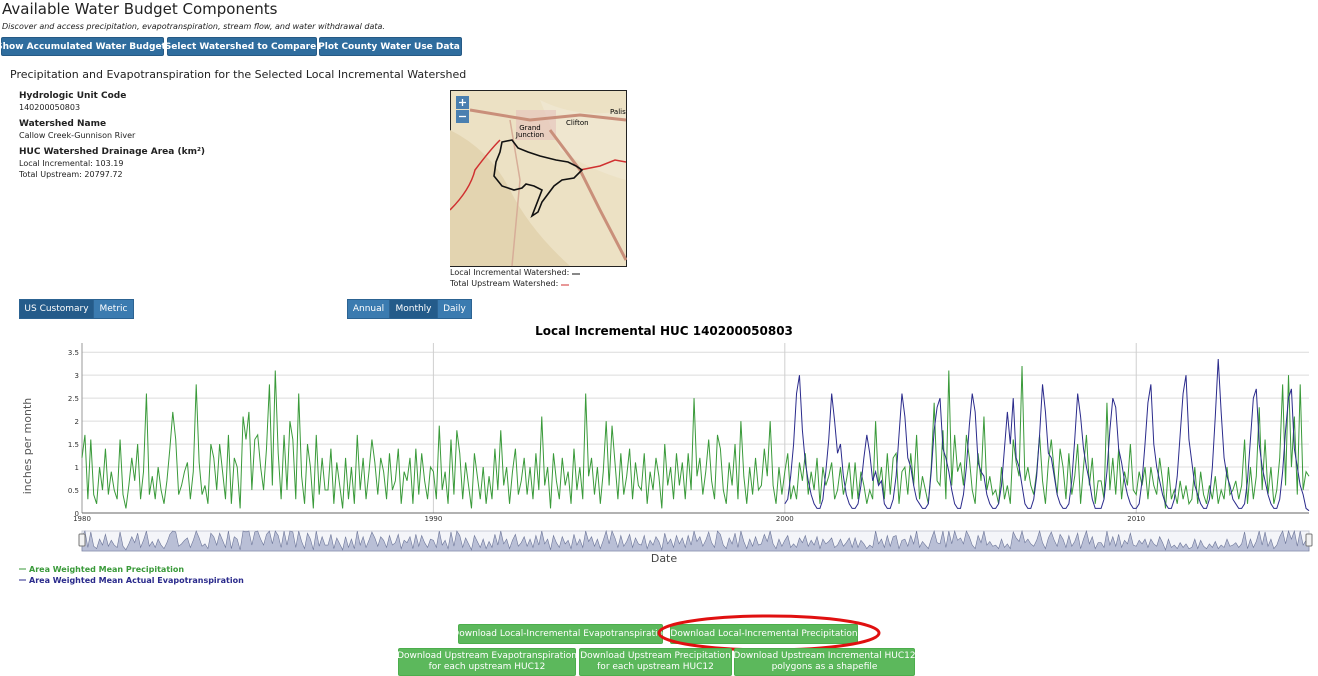 Image resolution: width=1318 pixels, height=676 pixels. I want to click on button-label: Plot County Water Use Data, so click(389, 46).